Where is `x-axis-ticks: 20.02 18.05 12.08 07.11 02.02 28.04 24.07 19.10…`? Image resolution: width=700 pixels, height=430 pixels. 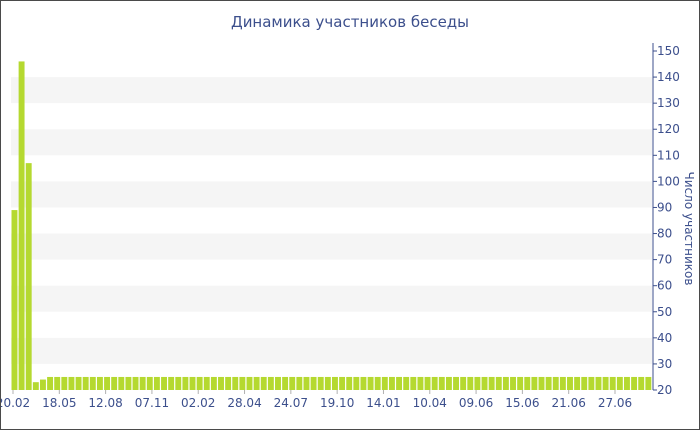 x-axis-ticks: 20.02 18.05 12.08 07.11 02.02 28.04 24.07 19.10… is located at coordinates (316, 400).